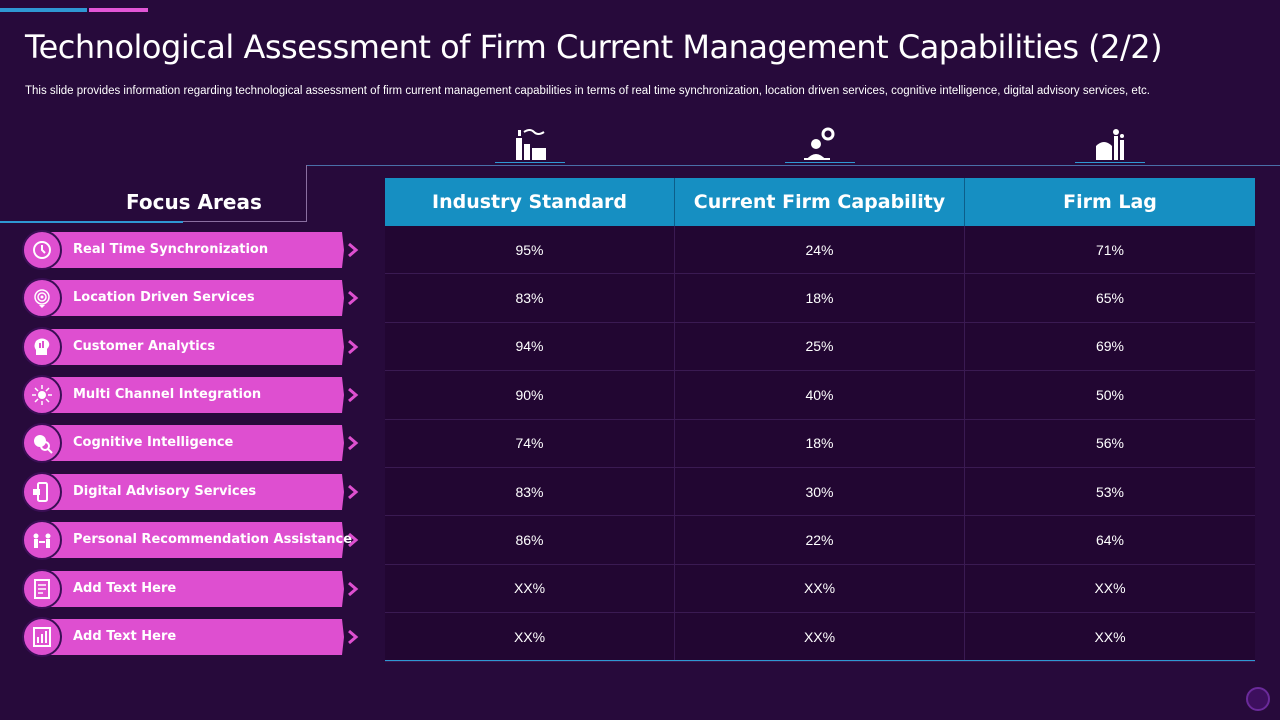 This screenshot has height=720, width=1280. Describe the element at coordinates (1110, 346) in the screenshot. I see `table-cell: 69%` at that location.